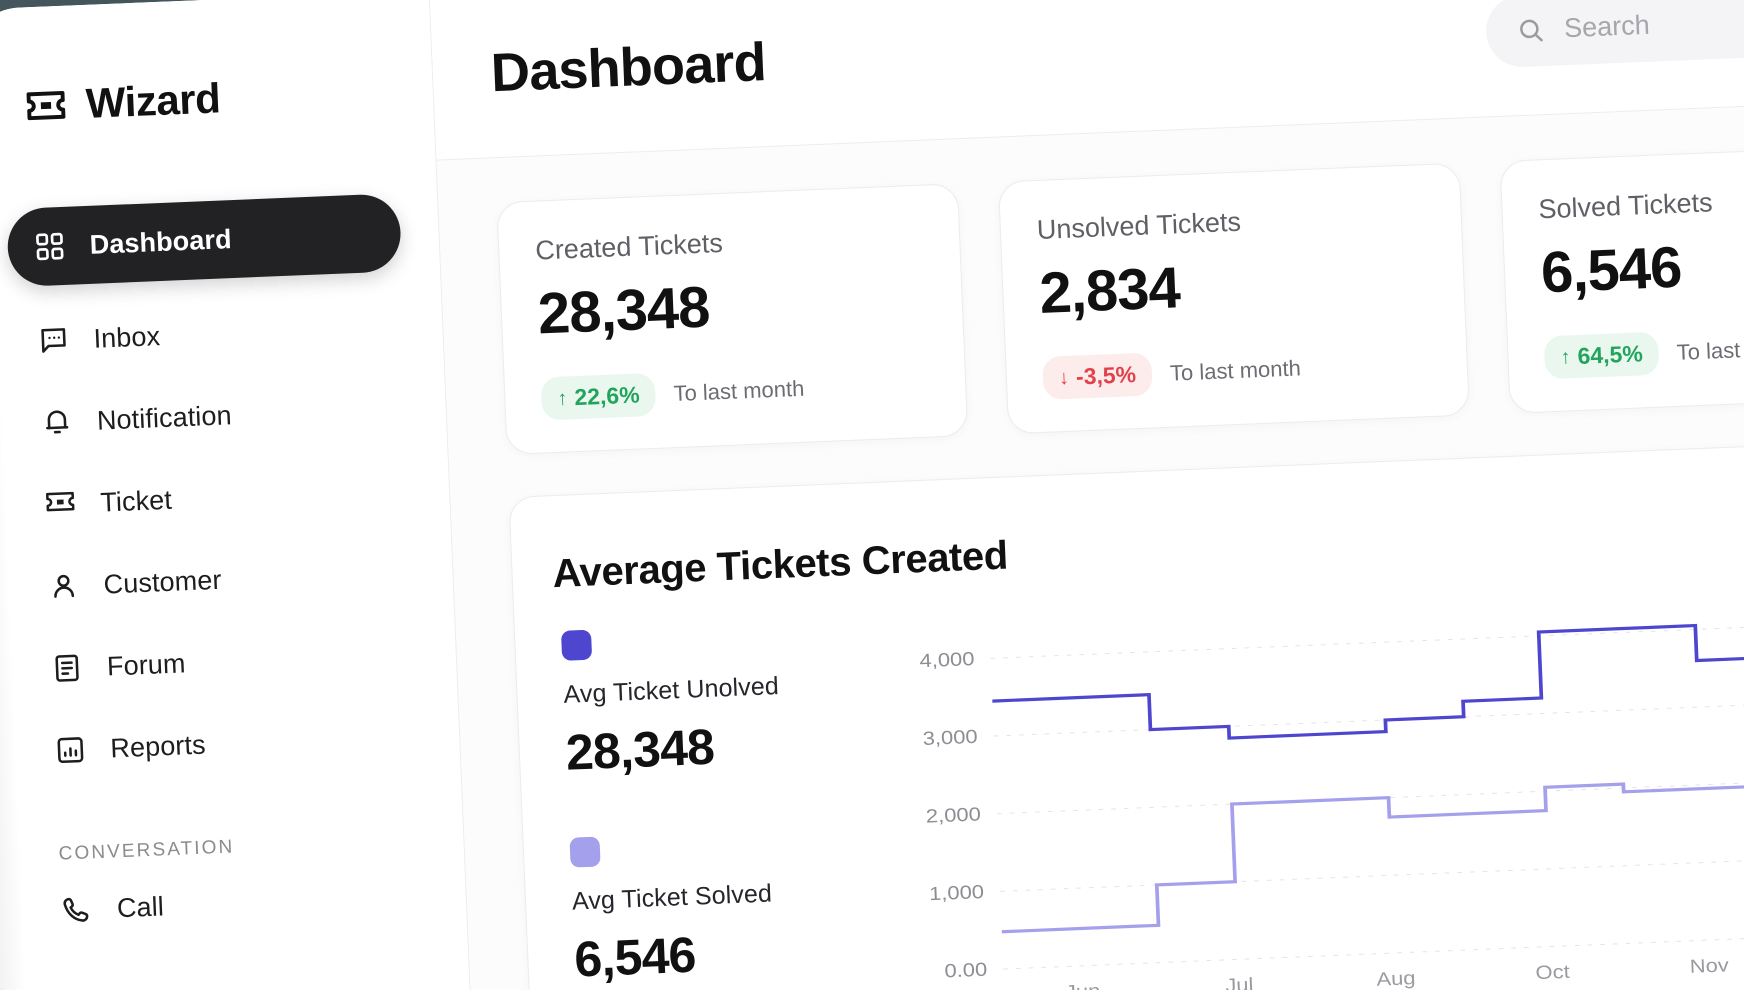 Image resolution: width=1744 pixels, height=990 pixels. What do you see at coordinates (1106, 375) in the screenshot?
I see `stat-delta: -3,5%` at bounding box center [1106, 375].